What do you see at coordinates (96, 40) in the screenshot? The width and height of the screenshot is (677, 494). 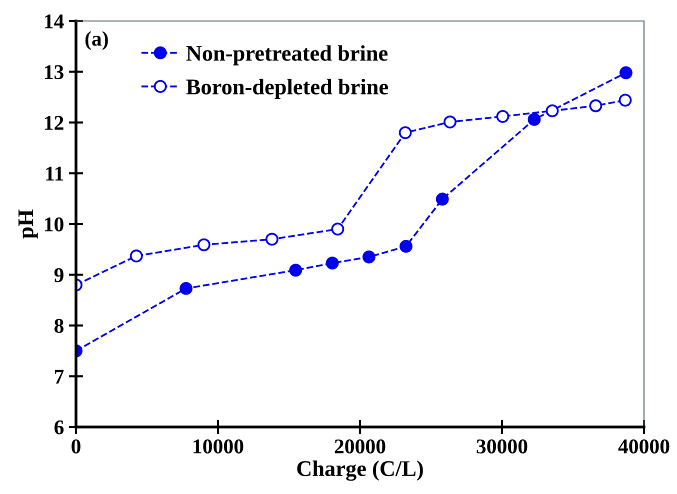 I see `annotation: (a)` at bounding box center [96, 40].